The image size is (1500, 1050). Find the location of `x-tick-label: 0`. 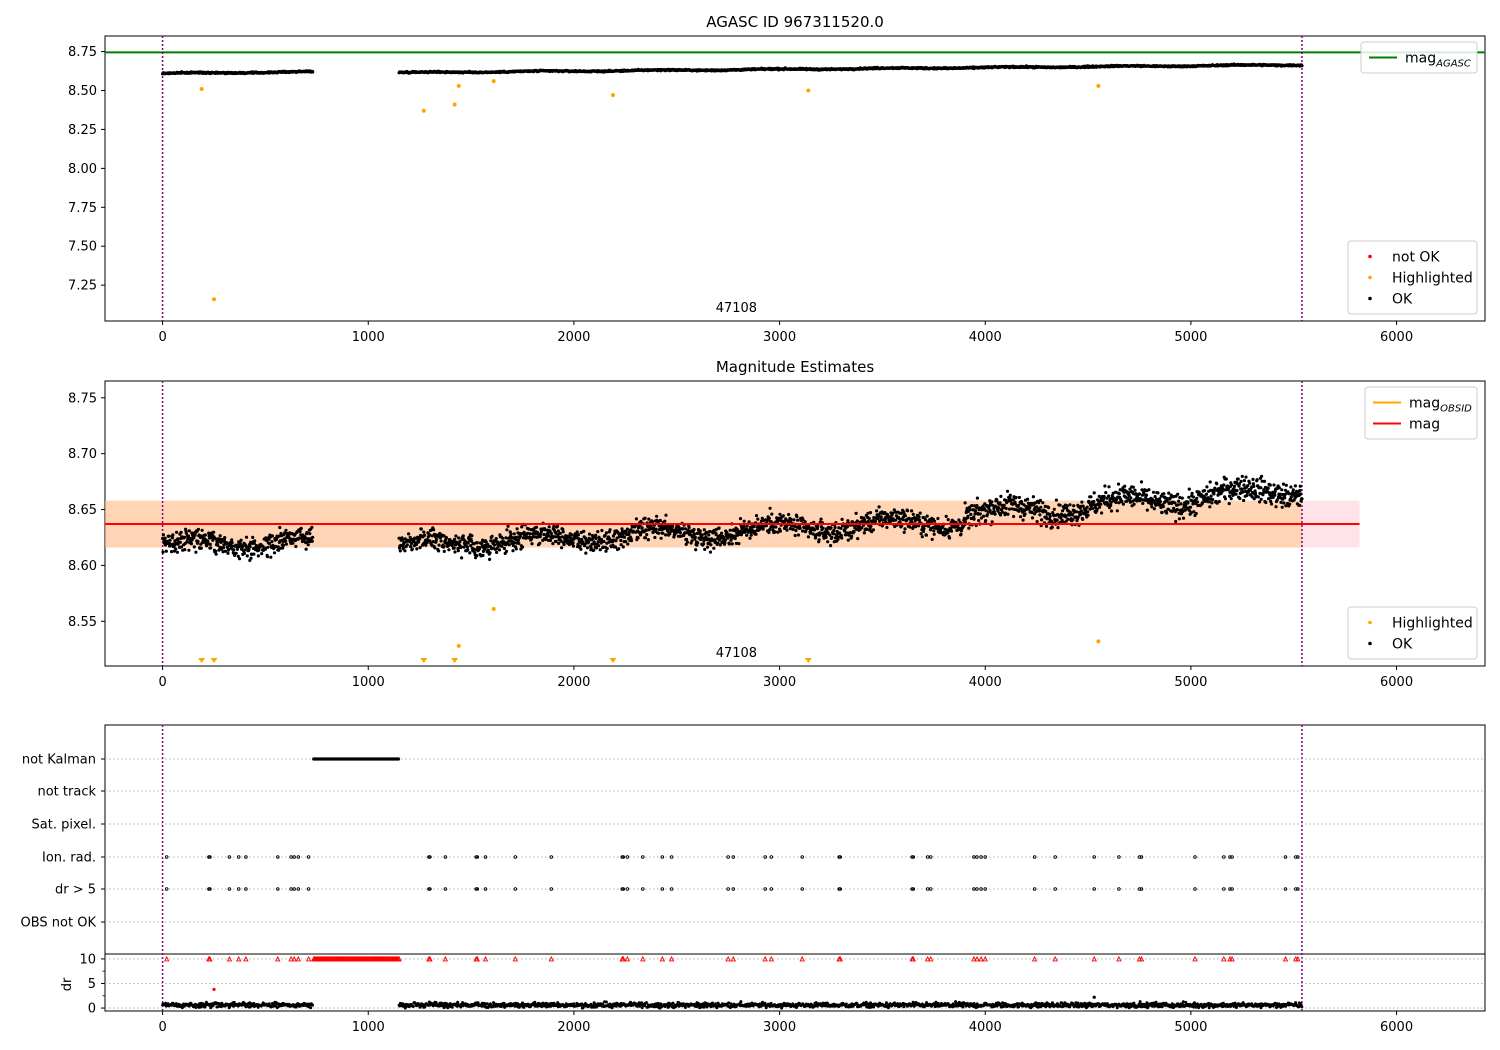

x-tick-label: 0 is located at coordinates (162, 1027).